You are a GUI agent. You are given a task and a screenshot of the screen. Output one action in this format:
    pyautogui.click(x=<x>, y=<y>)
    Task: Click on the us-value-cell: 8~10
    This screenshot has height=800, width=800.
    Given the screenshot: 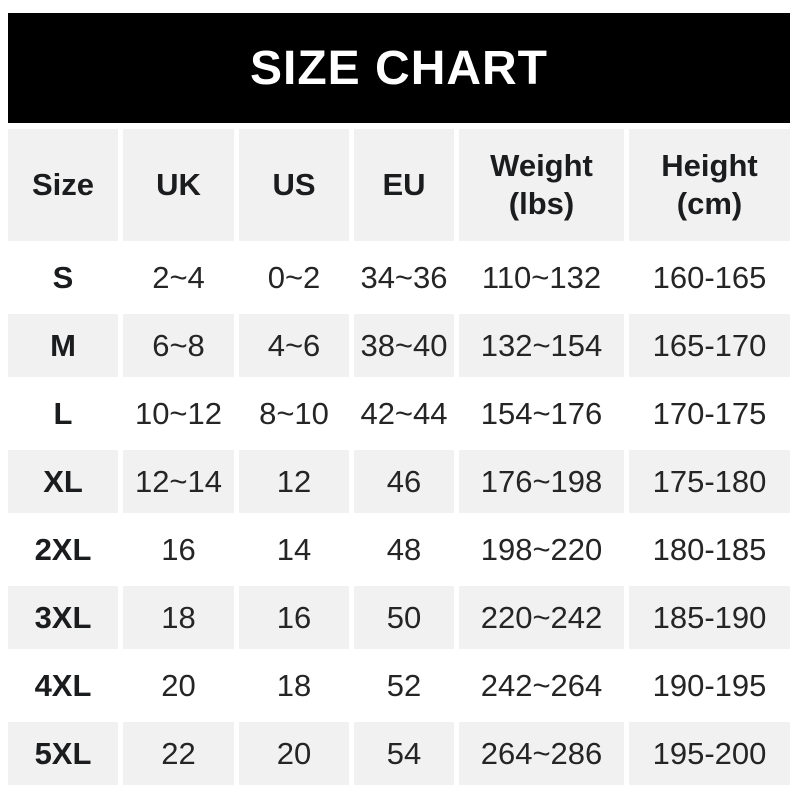 What is the action you would take?
    pyautogui.click(x=294, y=413)
    